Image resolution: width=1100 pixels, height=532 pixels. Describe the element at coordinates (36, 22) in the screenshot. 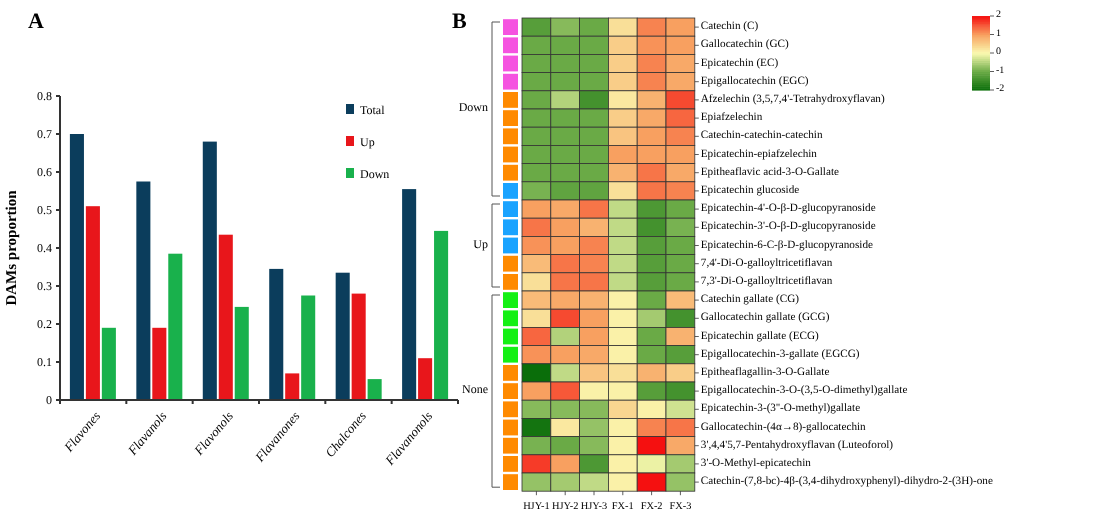

I see `chart-title: A` at that location.